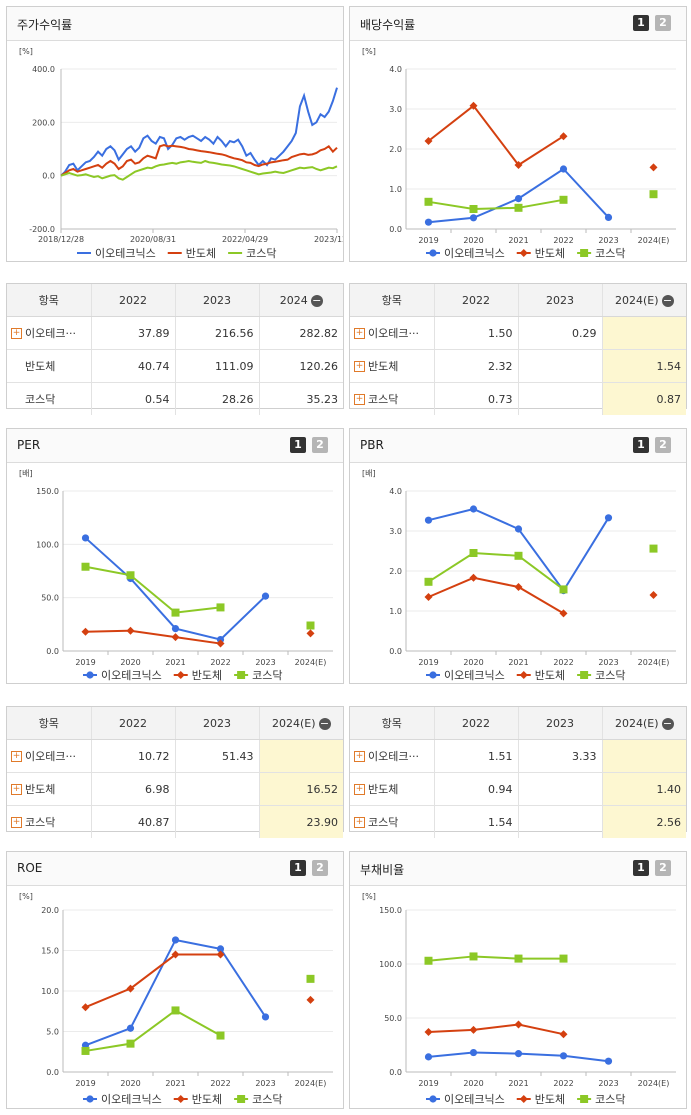 This screenshot has width=691, height=1115. I want to click on y-tick-label: 4.0, so click(395, 491).